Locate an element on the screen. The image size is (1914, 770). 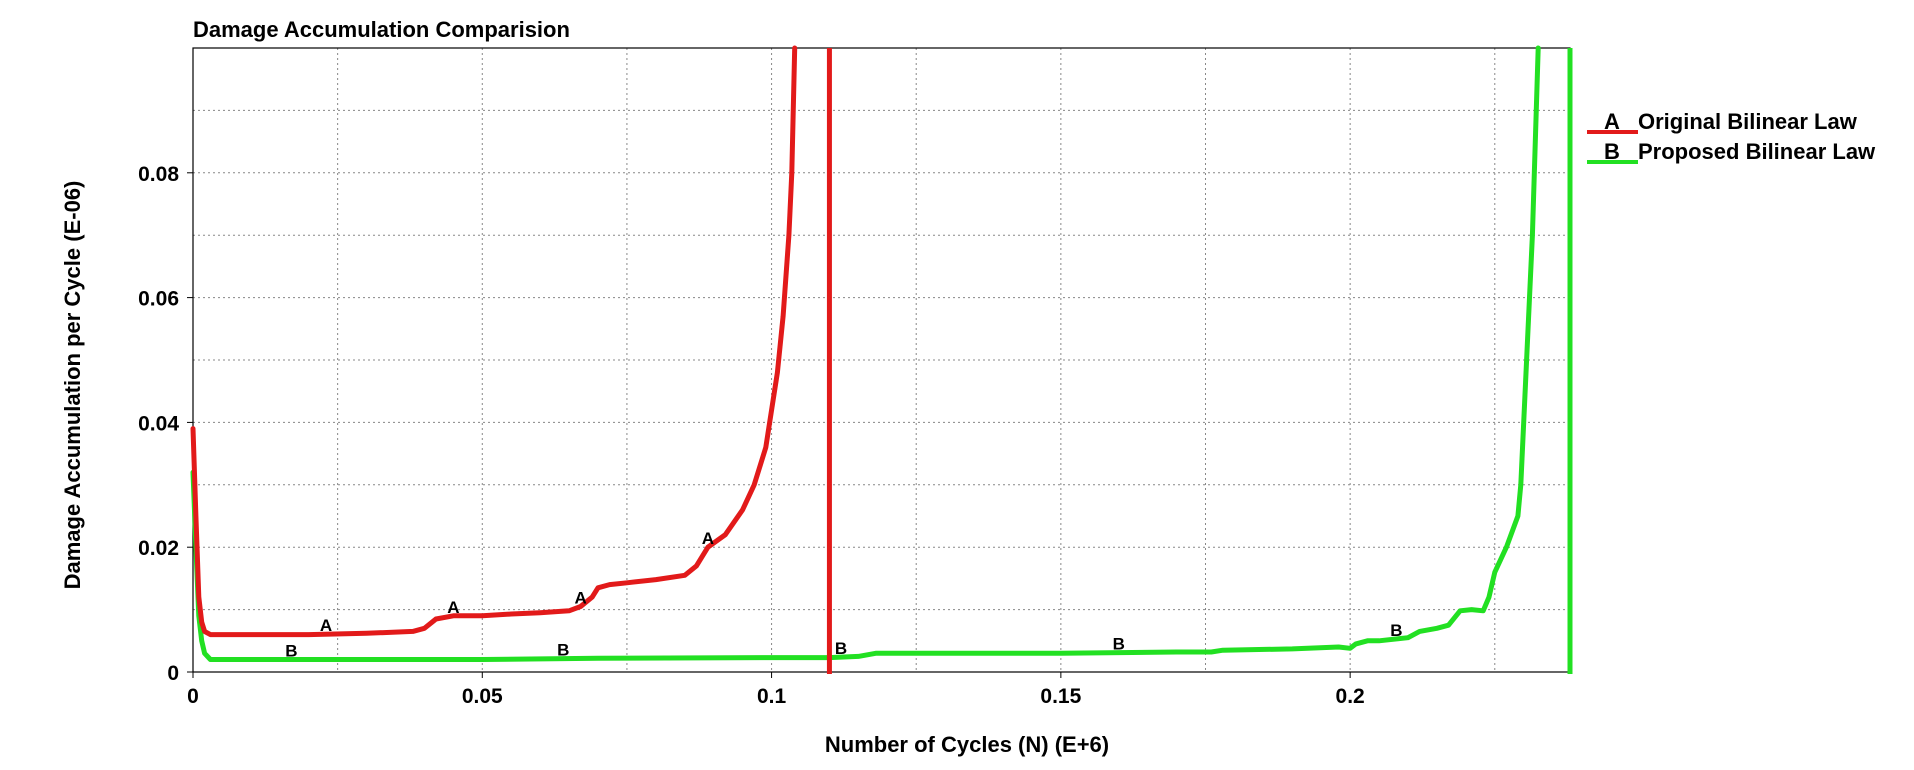
legend-label-b: Proposed Bilinear Law is located at coordinates (1757, 151).